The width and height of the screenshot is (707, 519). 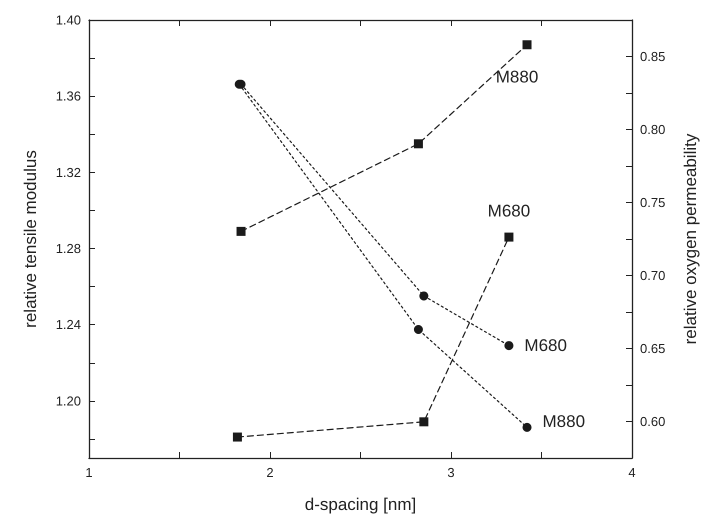 I want to click on x-axis-title: d-spacing [nm], so click(x=360, y=504).